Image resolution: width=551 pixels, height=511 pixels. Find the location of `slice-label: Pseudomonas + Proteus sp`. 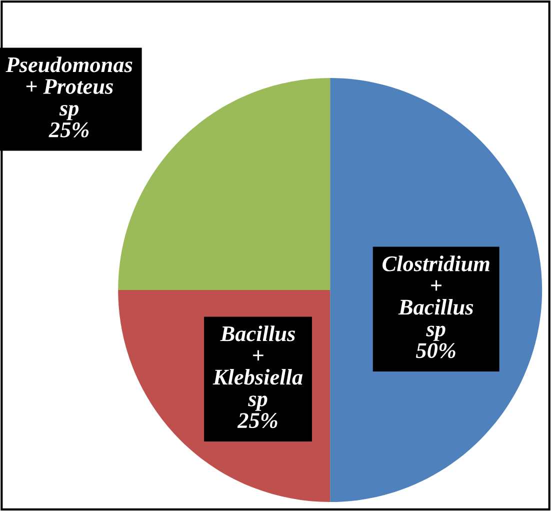

slice-label: Pseudomonas + Proteus sp is located at coordinates (69, 88).